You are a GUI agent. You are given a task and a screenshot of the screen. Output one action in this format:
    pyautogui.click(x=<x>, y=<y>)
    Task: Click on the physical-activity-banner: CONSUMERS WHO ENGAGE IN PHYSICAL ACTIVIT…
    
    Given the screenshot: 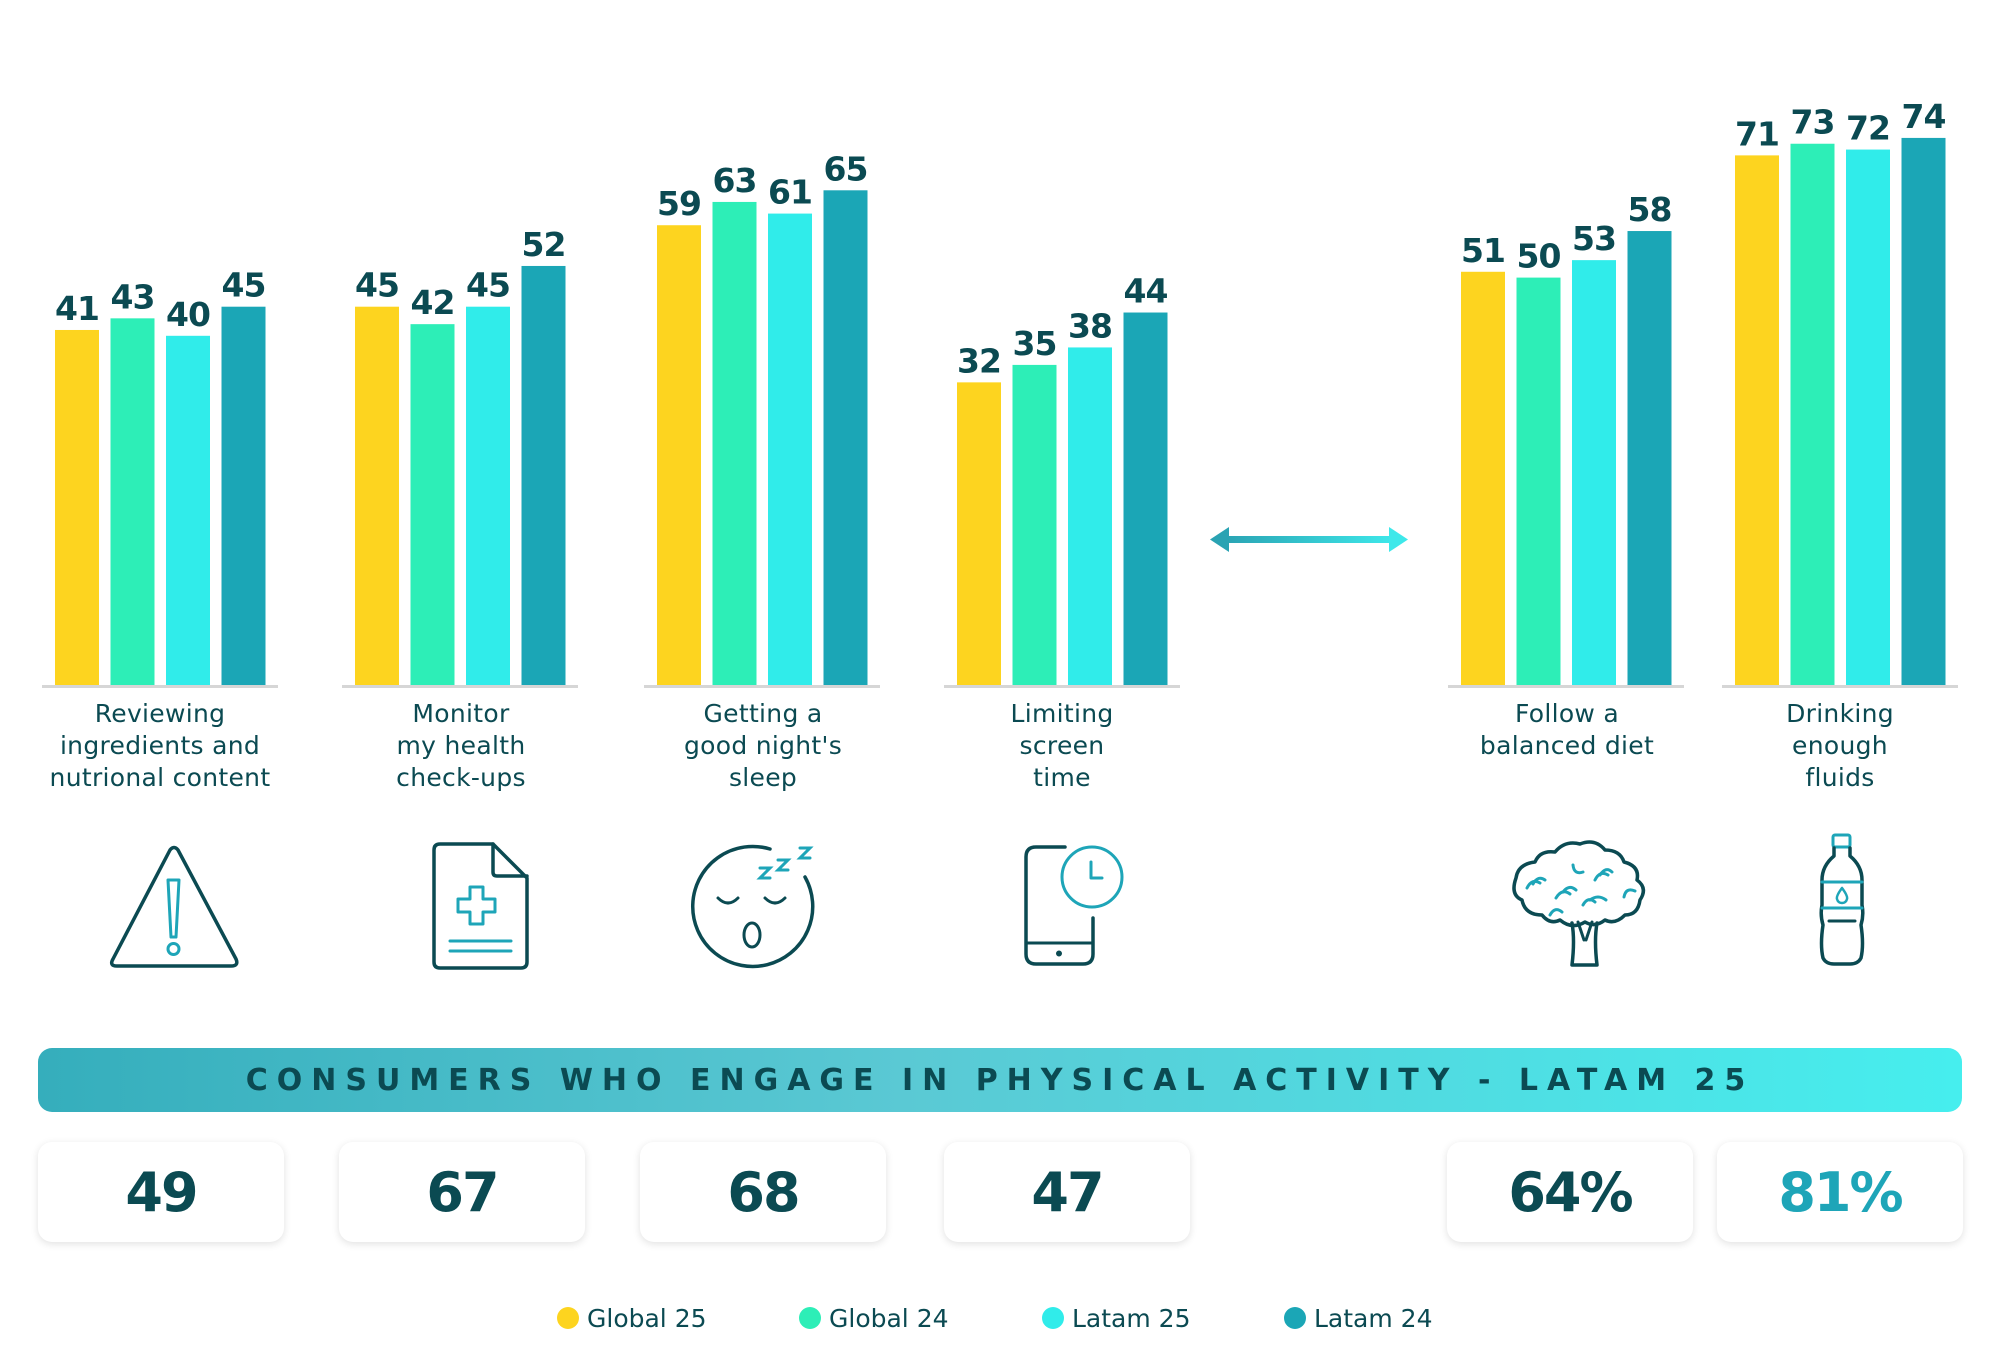 What is the action you would take?
    pyautogui.click(x=1000, y=1080)
    